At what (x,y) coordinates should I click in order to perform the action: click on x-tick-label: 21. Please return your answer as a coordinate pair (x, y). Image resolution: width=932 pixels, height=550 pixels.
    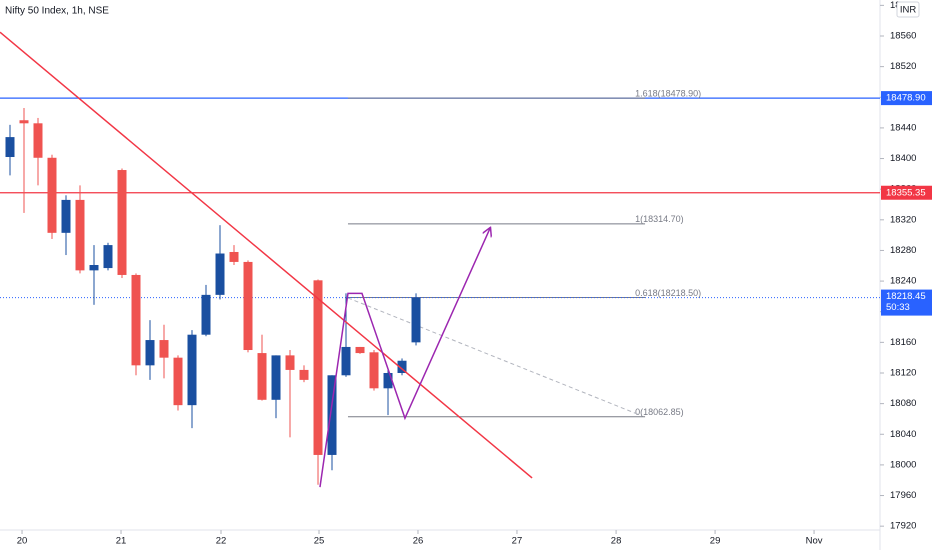
    Looking at the image, I should click on (121, 541).